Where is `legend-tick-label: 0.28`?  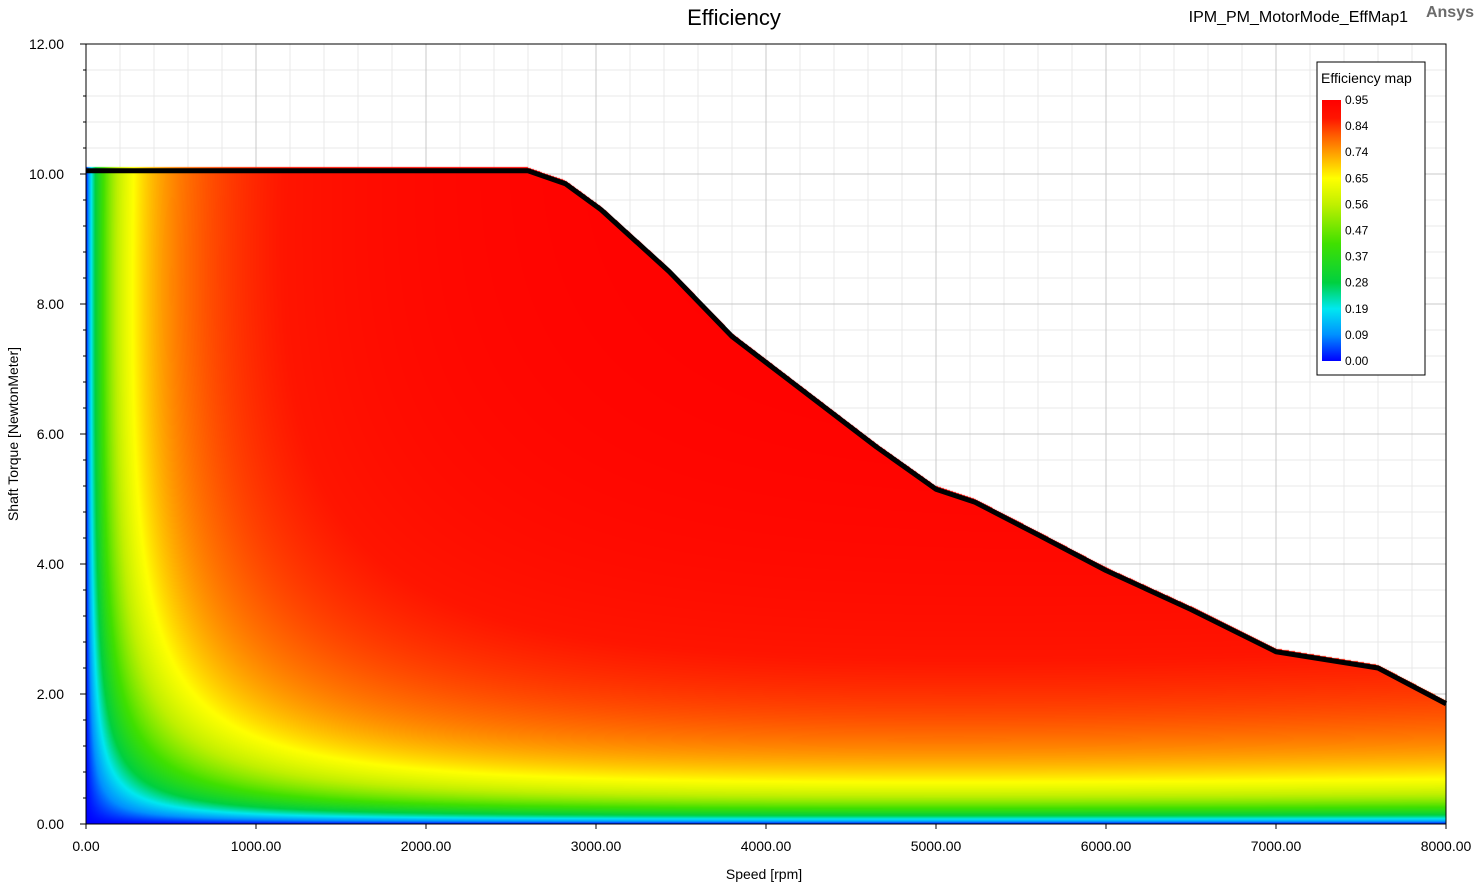
legend-tick-label: 0.28 is located at coordinates (1357, 283).